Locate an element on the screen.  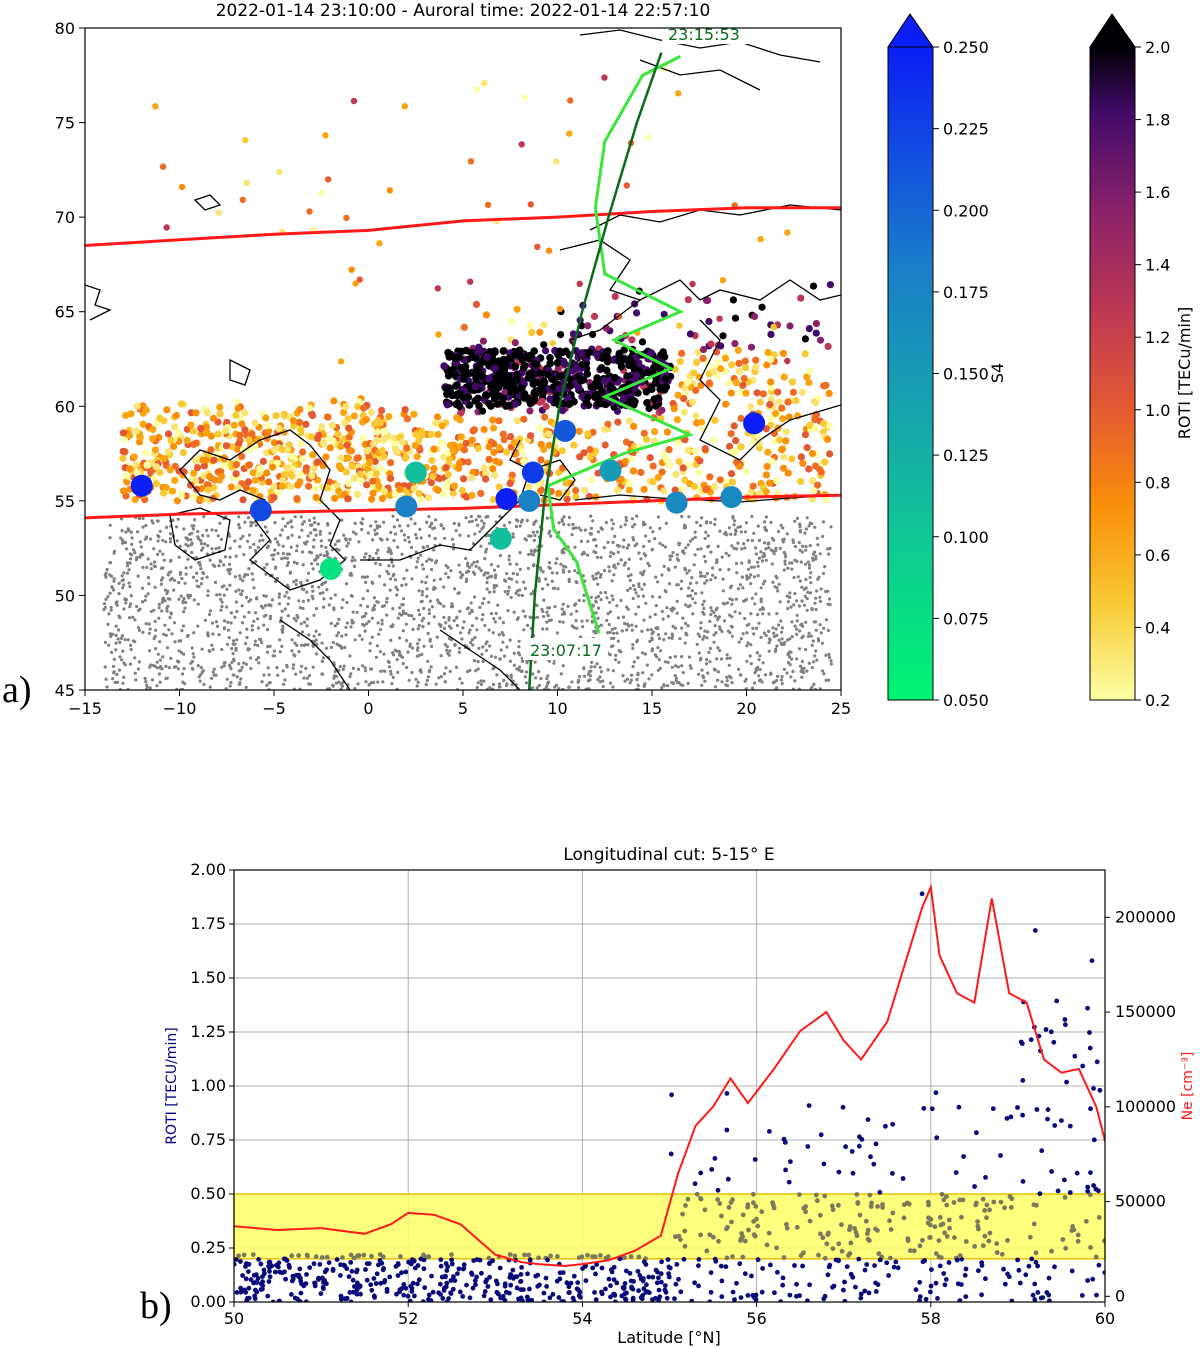
track-label-start: 23:07:17 is located at coordinates (566, 650).